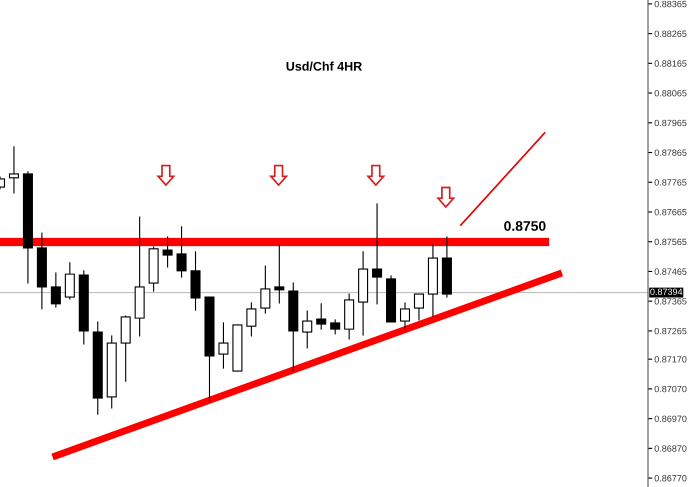 This screenshot has width=690, height=487. I want to click on y-tick-label: 0.87965, so click(670, 123).